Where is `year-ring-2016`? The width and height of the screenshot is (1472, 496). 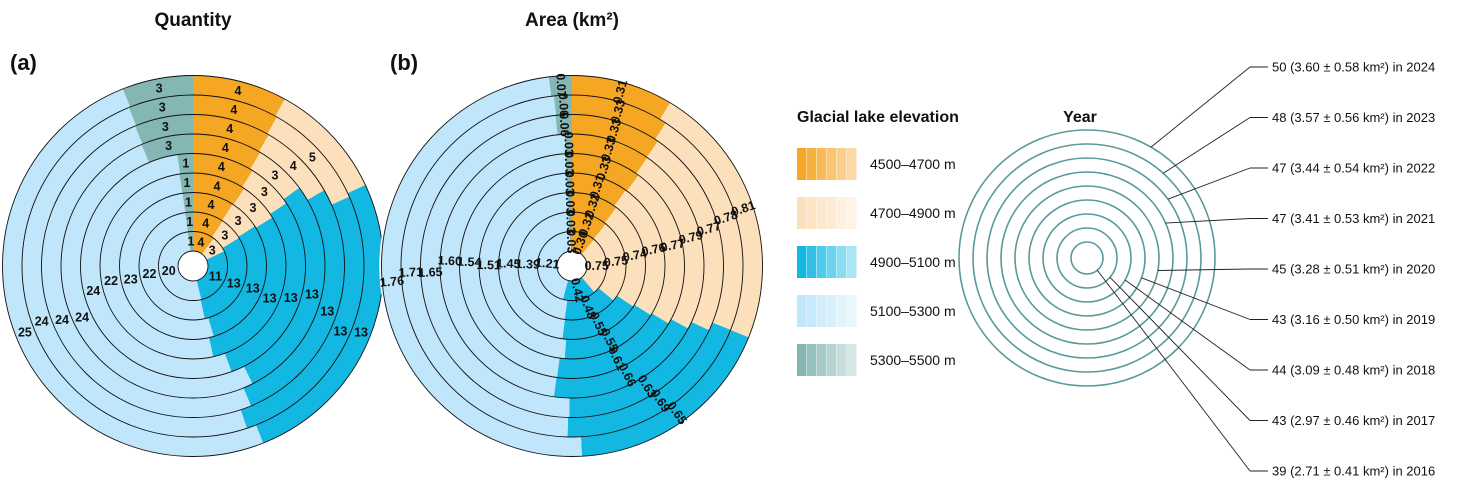 year-ring-2016 is located at coordinates (1087, 258).